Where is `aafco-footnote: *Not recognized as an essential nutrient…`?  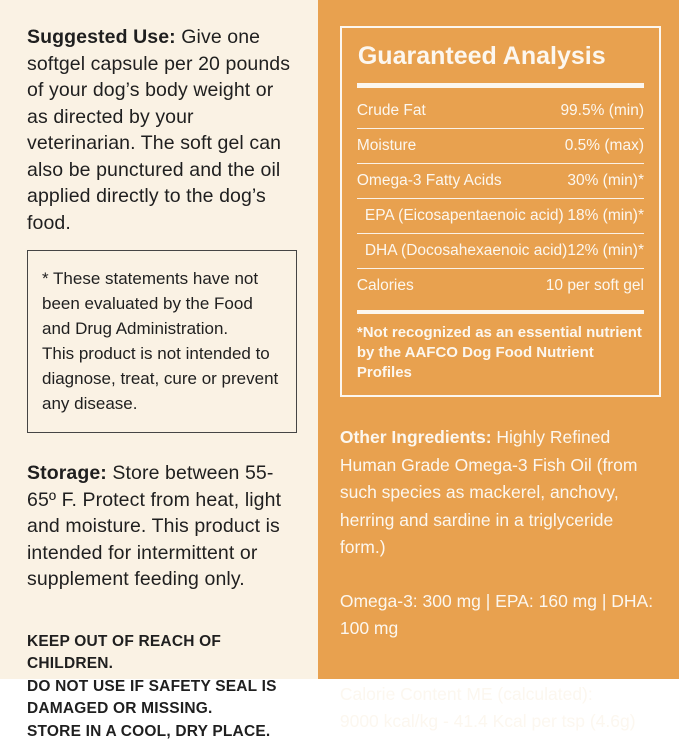 aafco-footnote: *Not recognized as an essential nutrient… is located at coordinates (500, 353).